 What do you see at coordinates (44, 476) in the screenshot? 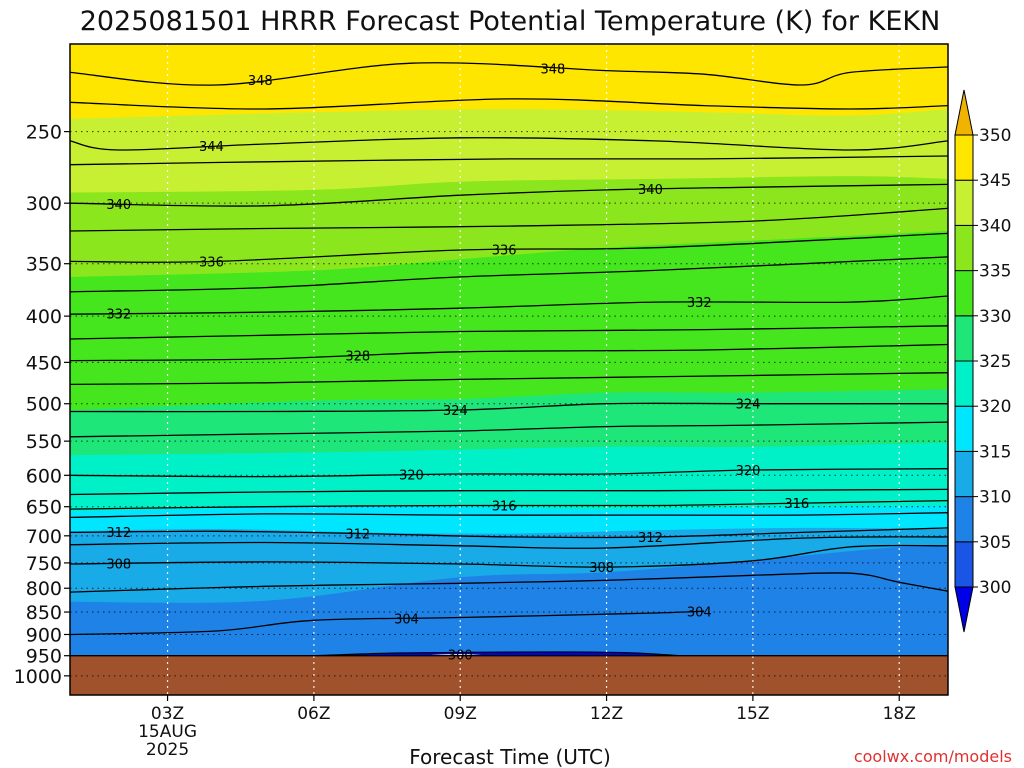
I see `y-tick-label-600: 600` at bounding box center [44, 476].